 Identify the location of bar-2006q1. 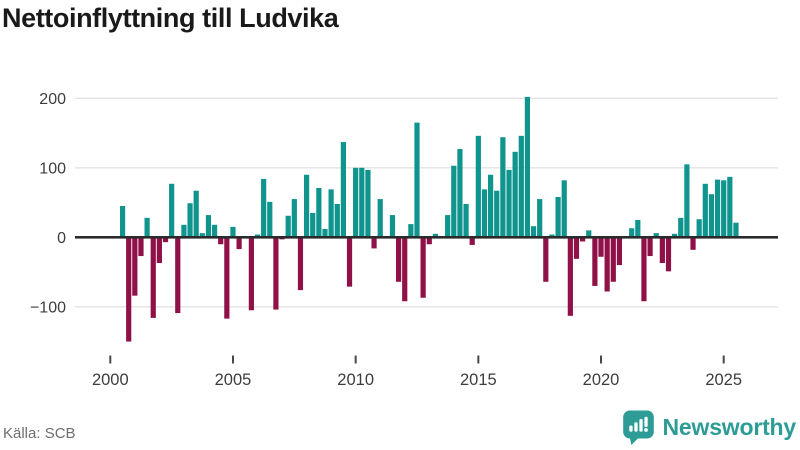
(257, 236).